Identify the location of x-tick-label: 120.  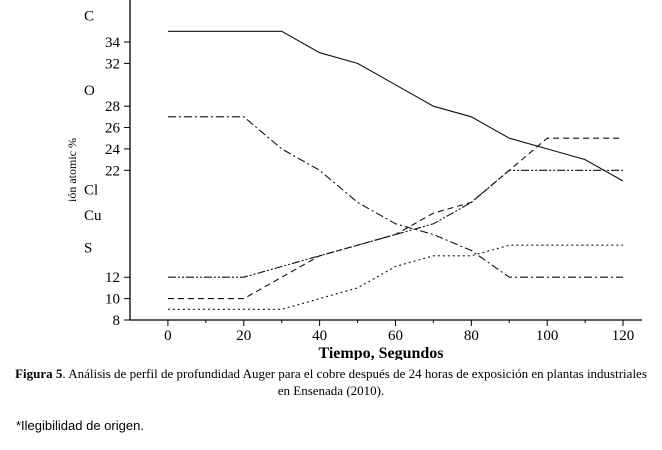
(623, 336).